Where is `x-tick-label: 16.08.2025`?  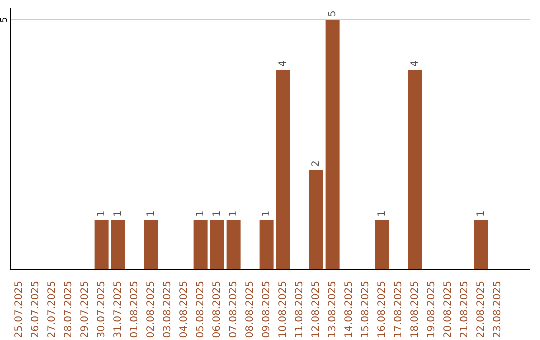 x-tick-label: 16.08.2025 is located at coordinates (382, 309).